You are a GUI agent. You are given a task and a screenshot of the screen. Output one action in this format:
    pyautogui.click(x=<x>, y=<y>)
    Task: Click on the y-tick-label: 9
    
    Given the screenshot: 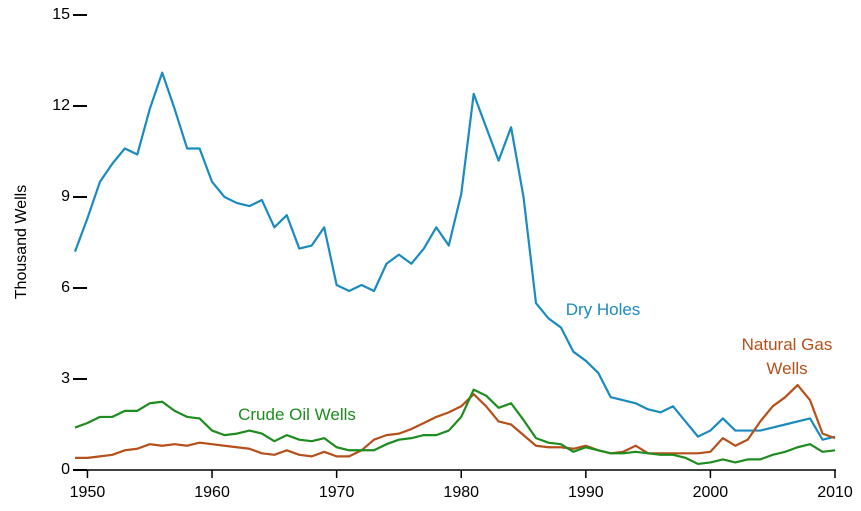 What is the action you would take?
    pyautogui.click(x=65, y=196)
    